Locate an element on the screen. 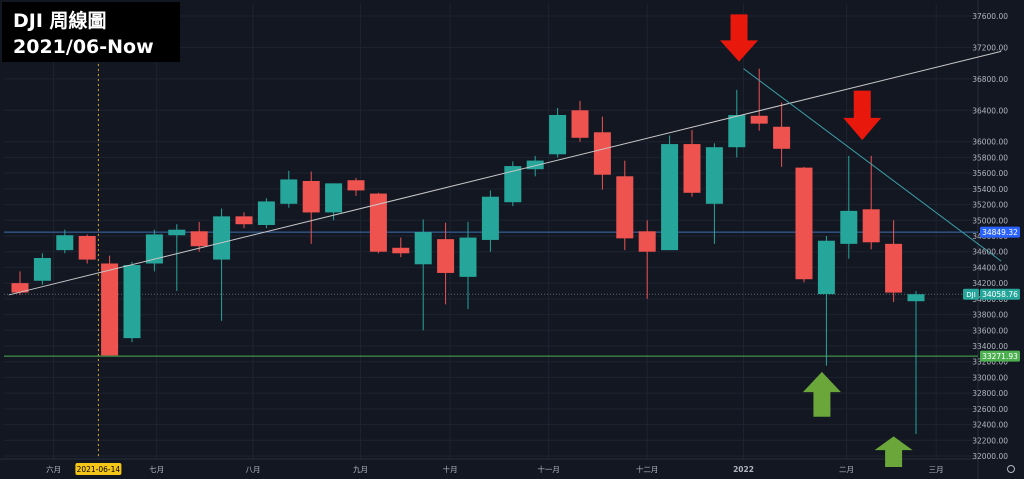 Image resolution: width=1024 pixels, height=479 pixels. y-tick-label: 37200.00 is located at coordinates (990, 47).